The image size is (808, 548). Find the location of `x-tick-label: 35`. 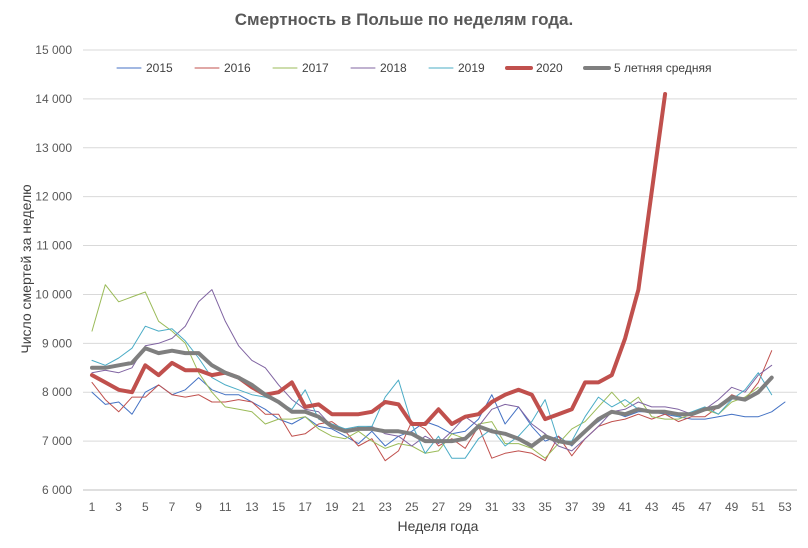

x-tick-label: 35 is located at coordinates (545, 507).